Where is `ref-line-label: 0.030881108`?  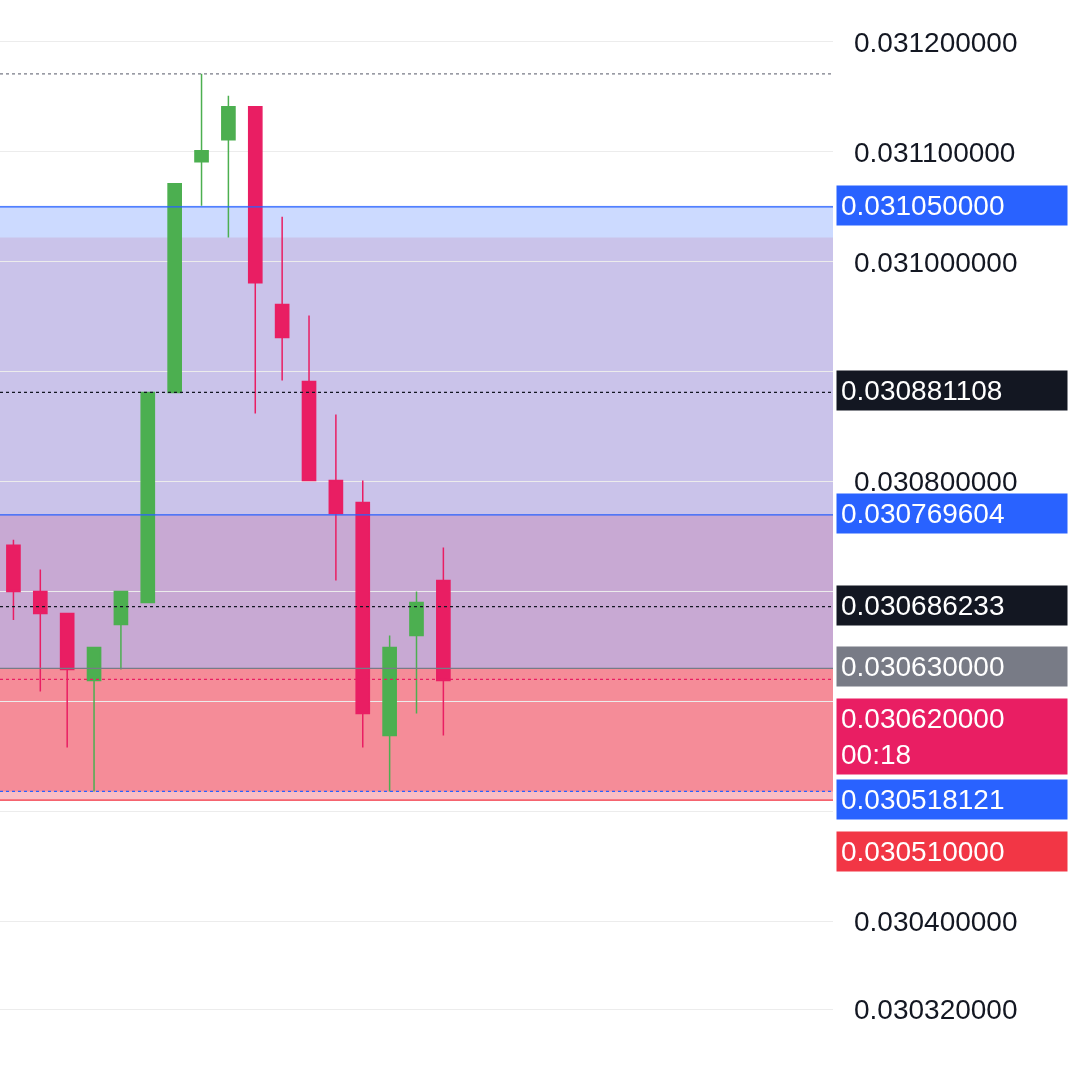 ref-line-label: 0.030881108 is located at coordinates (922, 390).